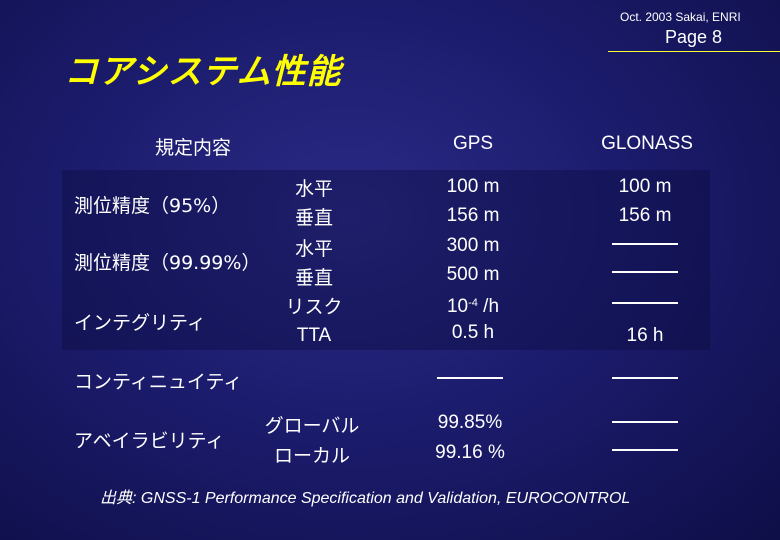 The image size is (780, 540). I want to click on sub-label-local: ローカル, so click(312, 456).